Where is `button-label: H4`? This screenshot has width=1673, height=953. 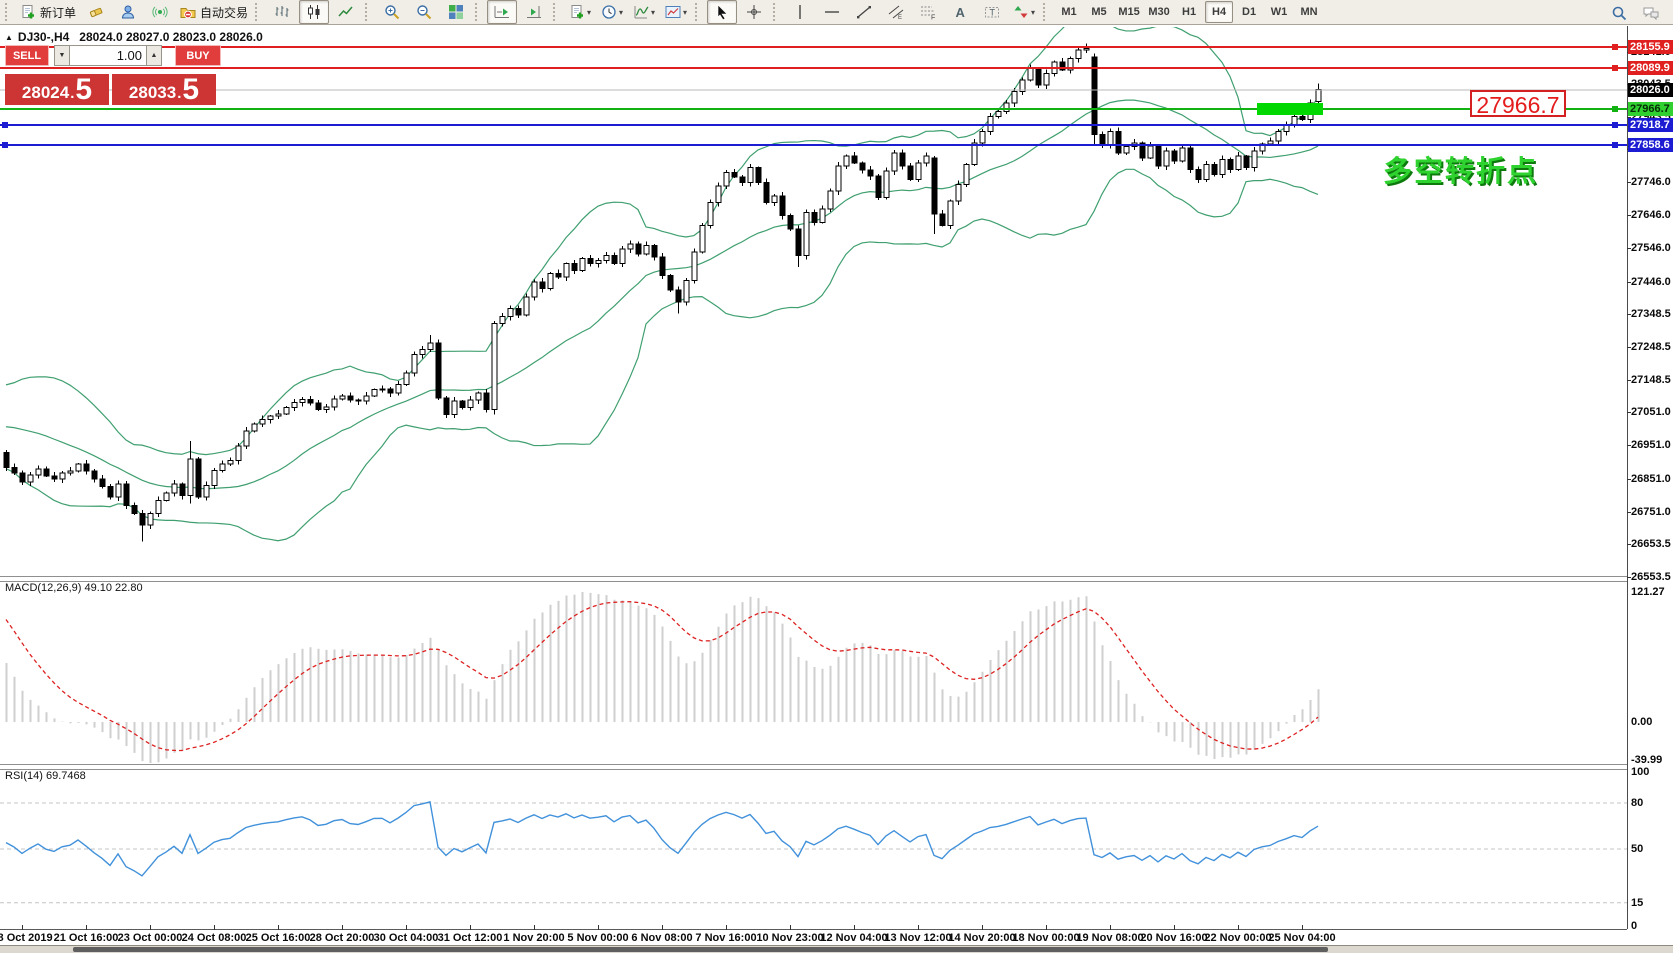 button-label: H4 is located at coordinates (1219, 12).